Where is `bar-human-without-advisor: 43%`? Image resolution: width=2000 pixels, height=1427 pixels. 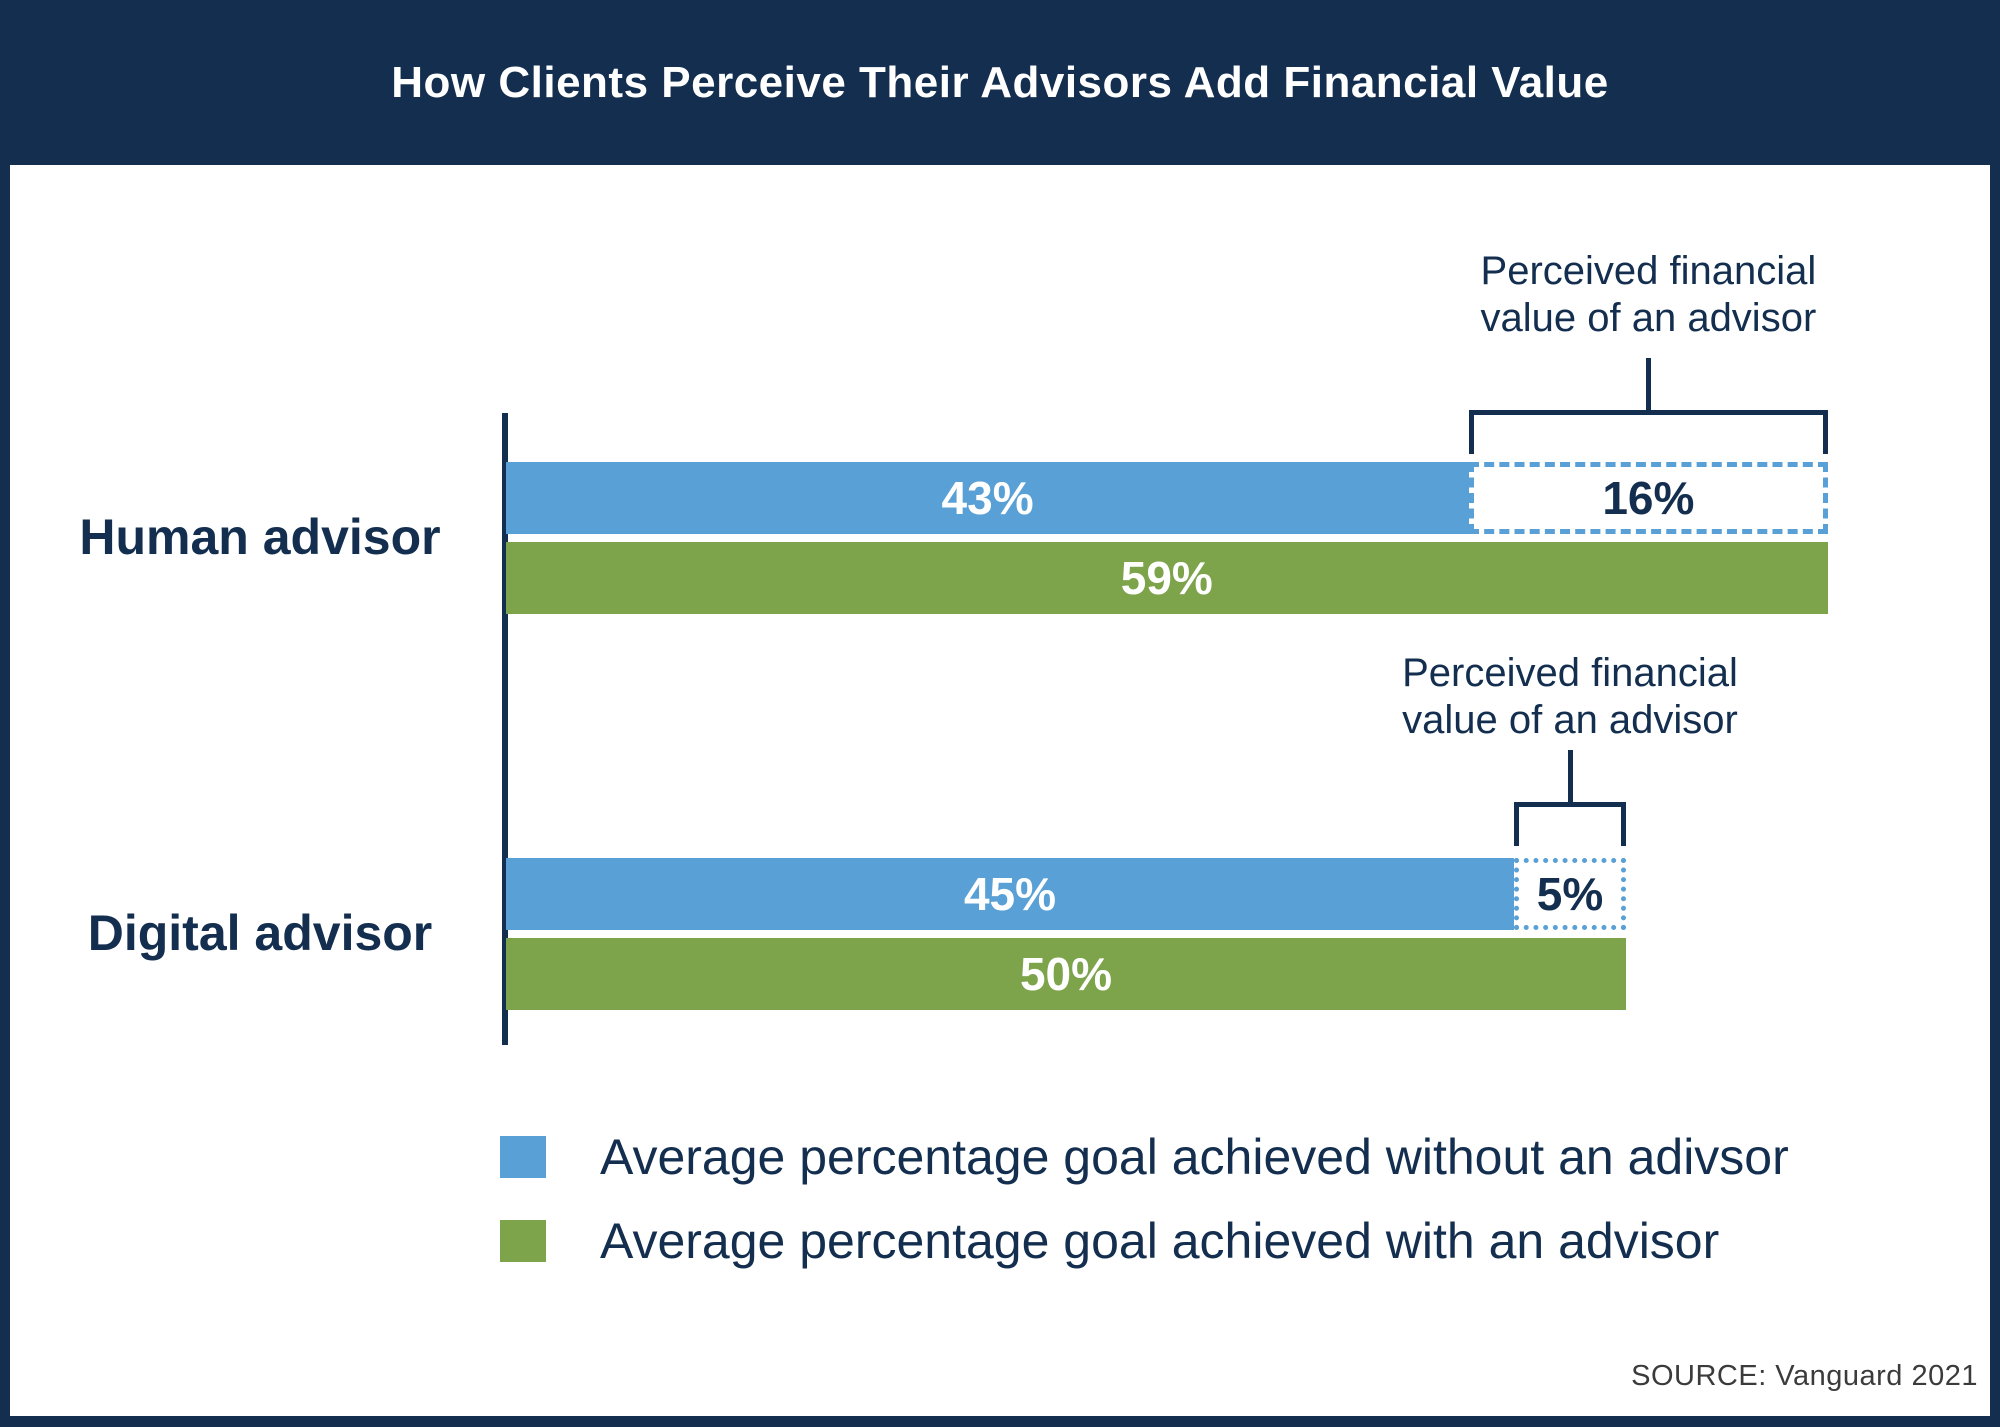 bar-human-without-advisor: 43% is located at coordinates (988, 498).